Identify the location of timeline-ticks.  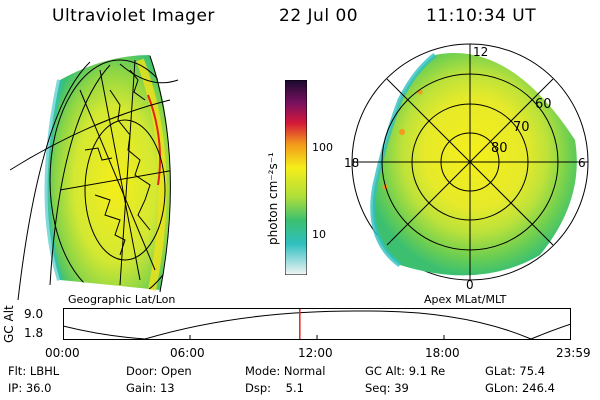
(317, 337).